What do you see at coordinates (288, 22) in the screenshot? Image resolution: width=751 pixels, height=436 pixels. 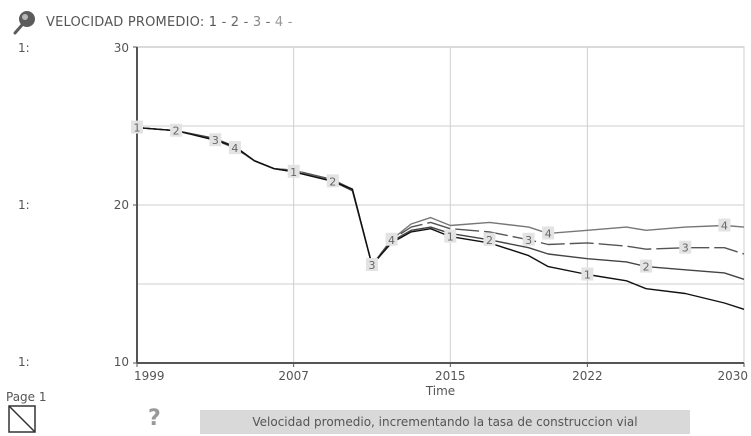 I see `title-trailing: -` at bounding box center [288, 22].